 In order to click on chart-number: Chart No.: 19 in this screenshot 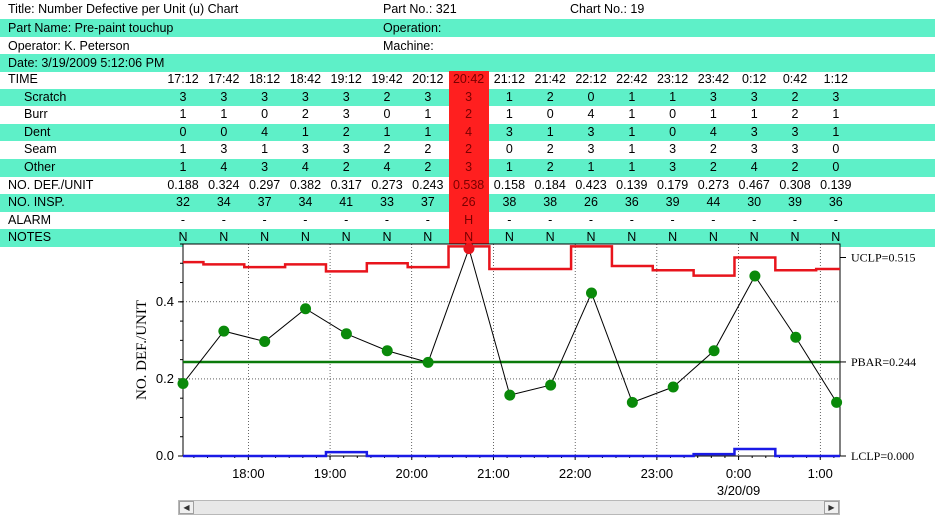, I will do `click(607, 9)`.